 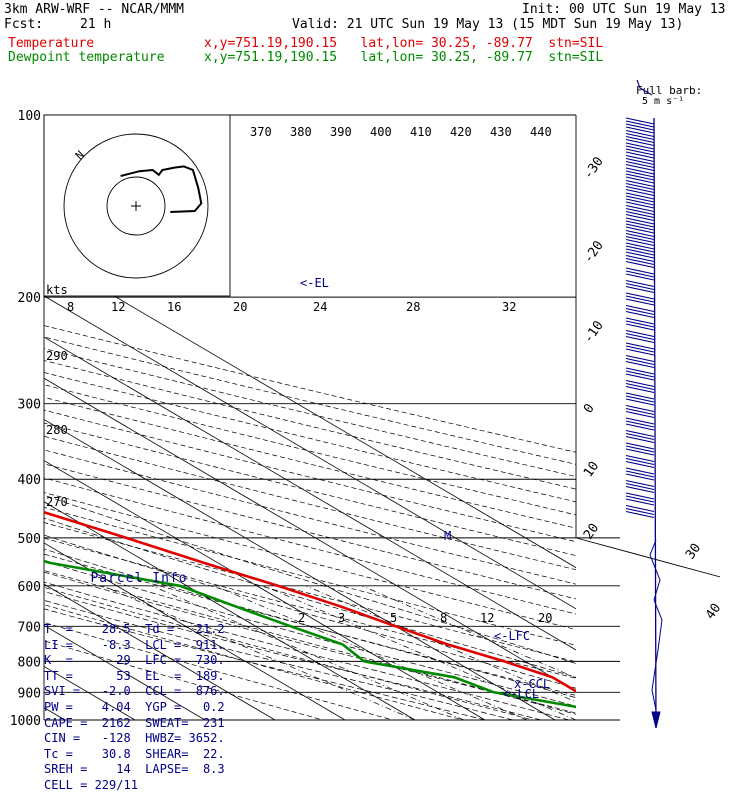 What do you see at coordinates (29, 480) in the screenshot?
I see `pressure-label: 400` at bounding box center [29, 480].